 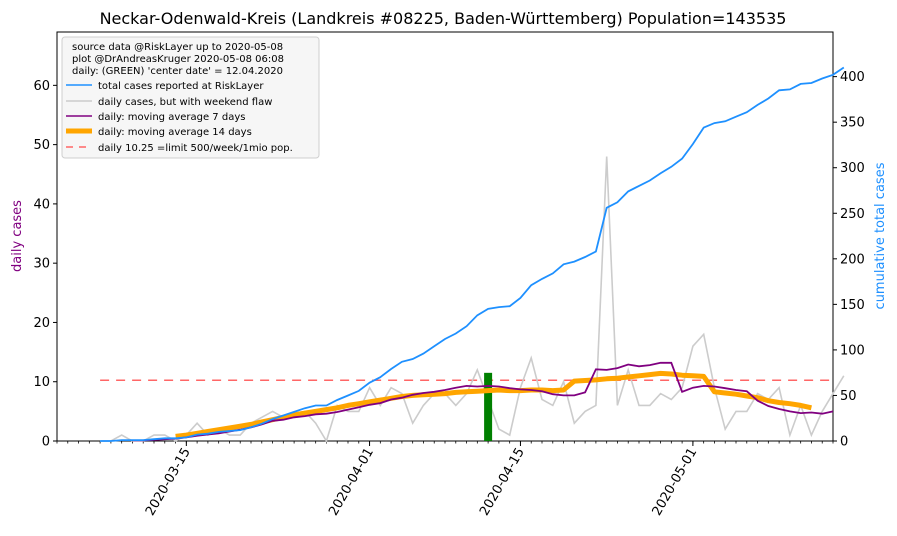 What do you see at coordinates (178, 59) in the screenshot?
I see `legend-header-line-2: plot @DrAndreasKruger 2020-05-08 06:08` at bounding box center [178, 59].